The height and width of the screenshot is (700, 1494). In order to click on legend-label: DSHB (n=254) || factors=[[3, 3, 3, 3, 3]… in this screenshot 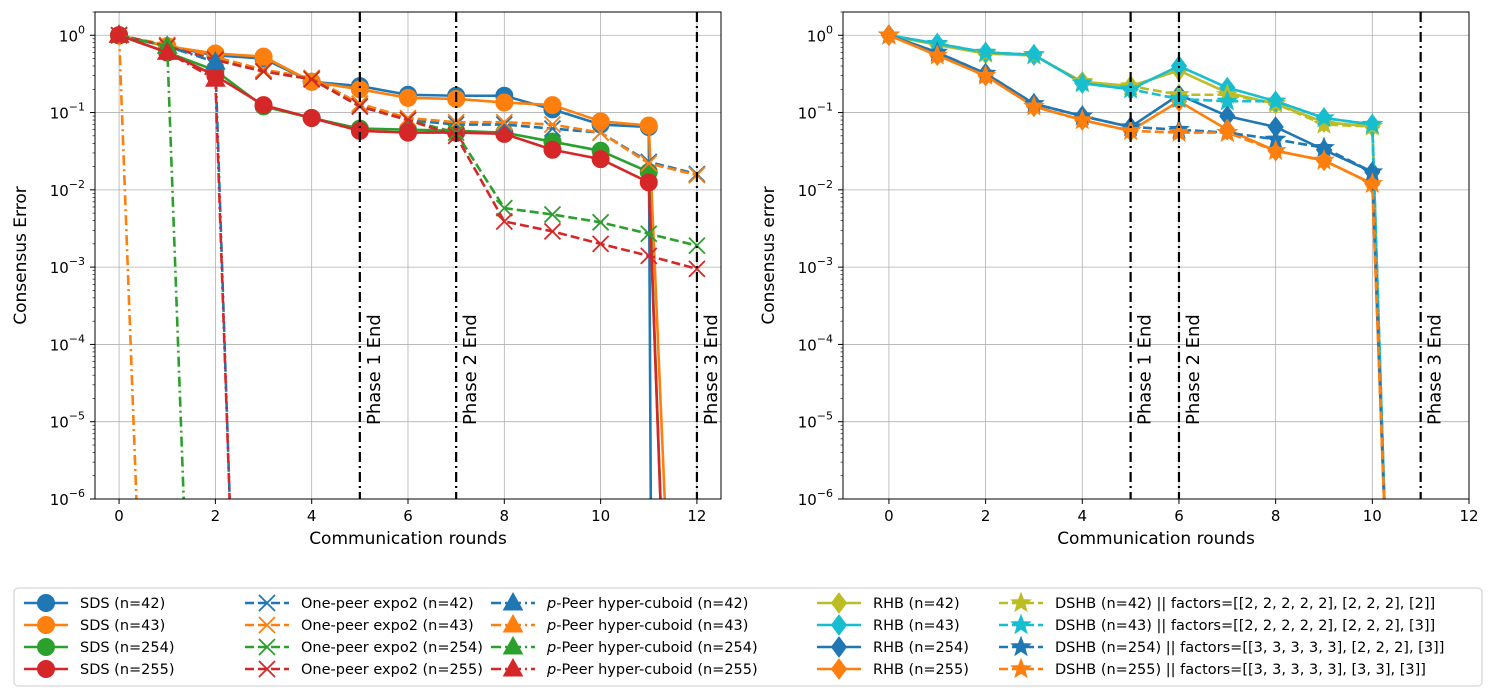, I will do `click(1249, 648)`.